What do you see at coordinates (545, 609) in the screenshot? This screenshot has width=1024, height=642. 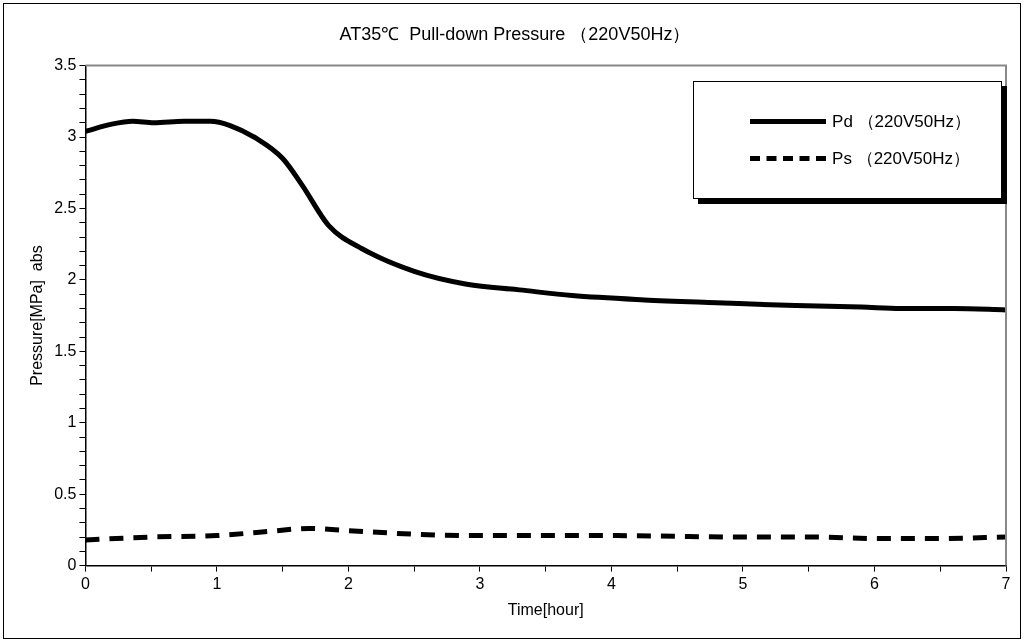 I see `x-axis-title: Time[hour]` at bounding box center [545, 609].